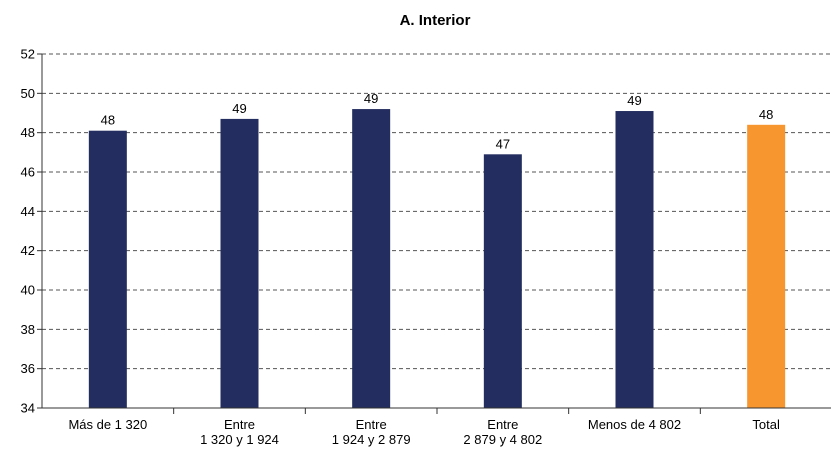  I want to click on x-tick-label: Más de 1 320, so click(107, 424).